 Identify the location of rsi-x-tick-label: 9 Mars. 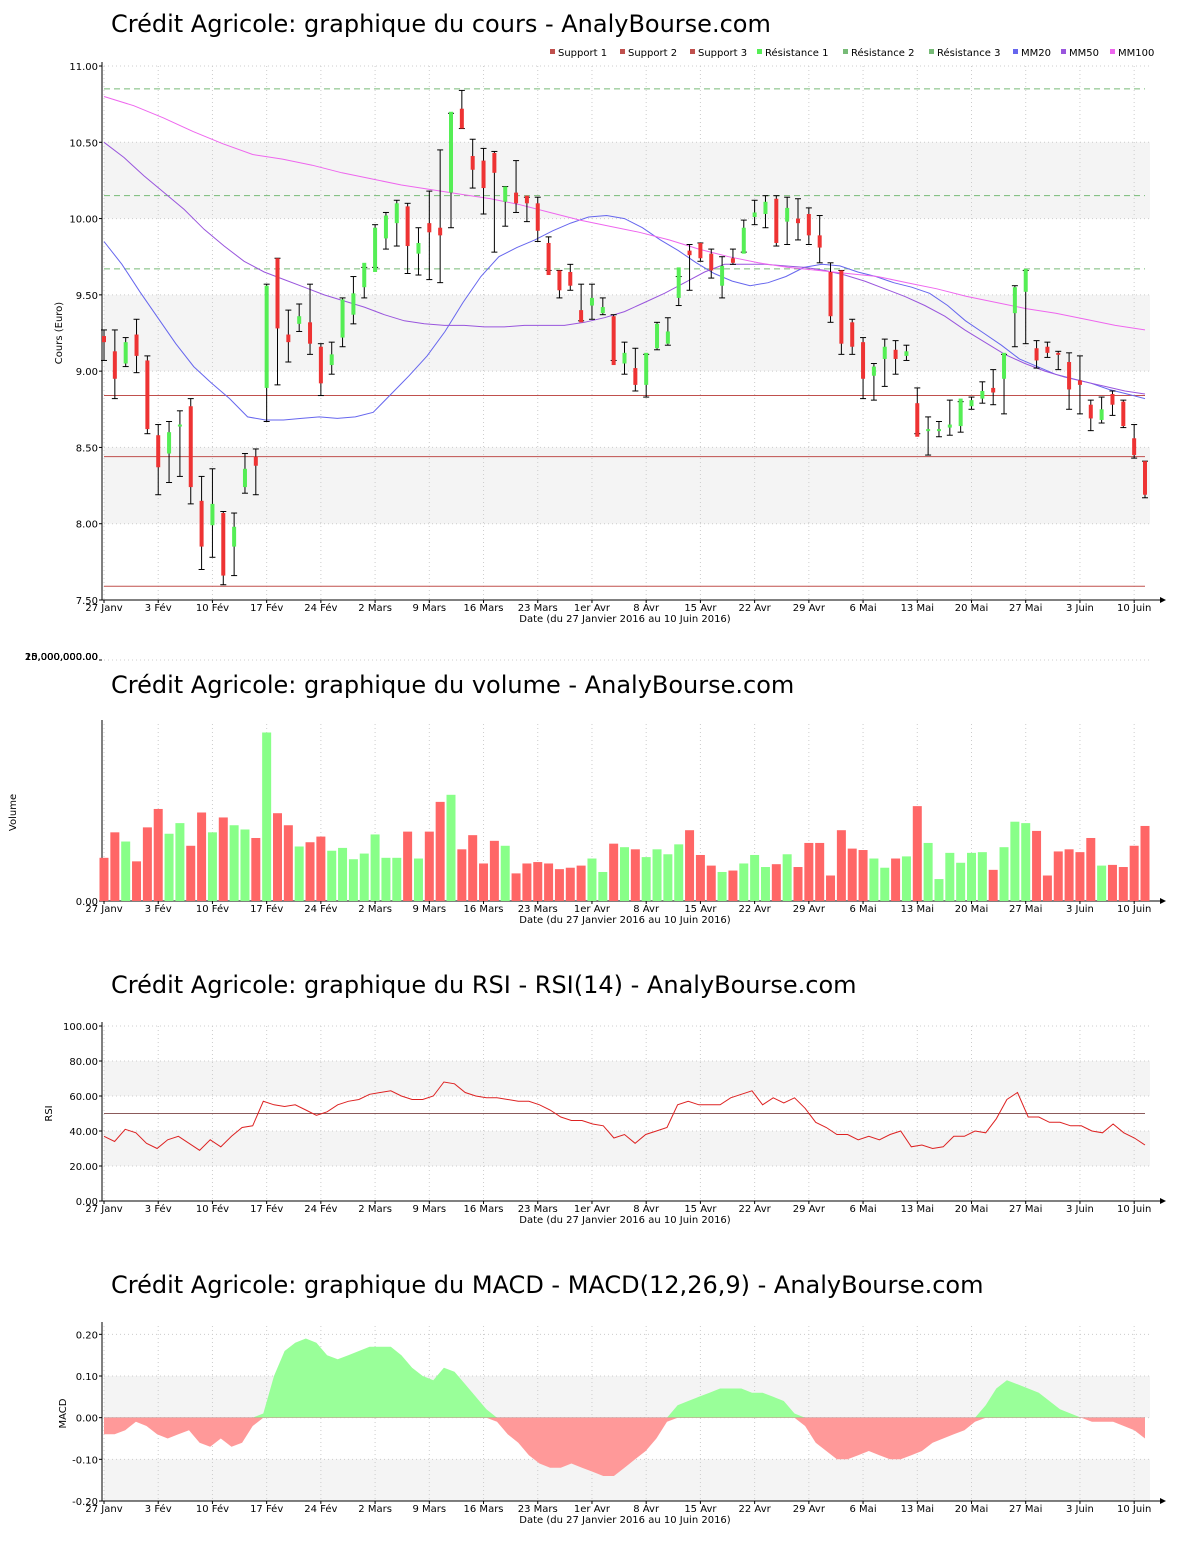
(430, 1209).